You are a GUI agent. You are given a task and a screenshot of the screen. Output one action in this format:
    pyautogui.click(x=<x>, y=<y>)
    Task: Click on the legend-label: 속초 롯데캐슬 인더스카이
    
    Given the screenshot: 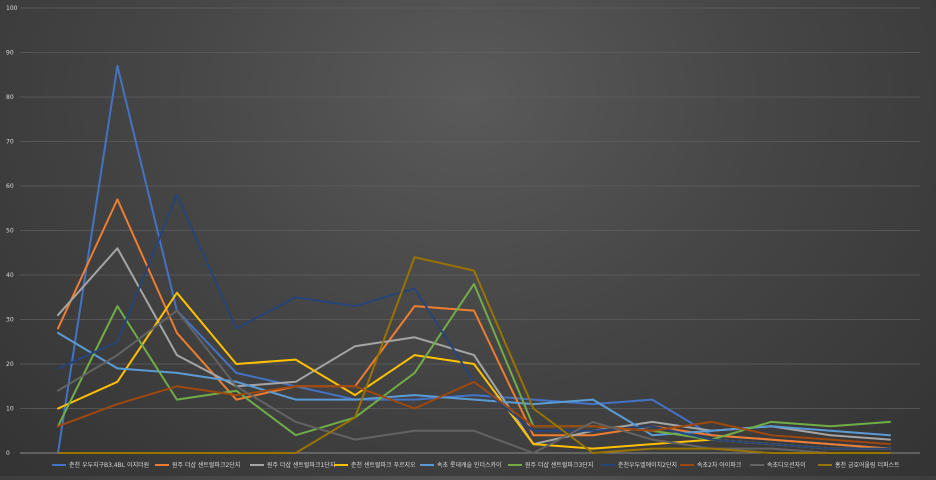 What is the action you would take?
    pyautogui.click(x=469, y=465)
    